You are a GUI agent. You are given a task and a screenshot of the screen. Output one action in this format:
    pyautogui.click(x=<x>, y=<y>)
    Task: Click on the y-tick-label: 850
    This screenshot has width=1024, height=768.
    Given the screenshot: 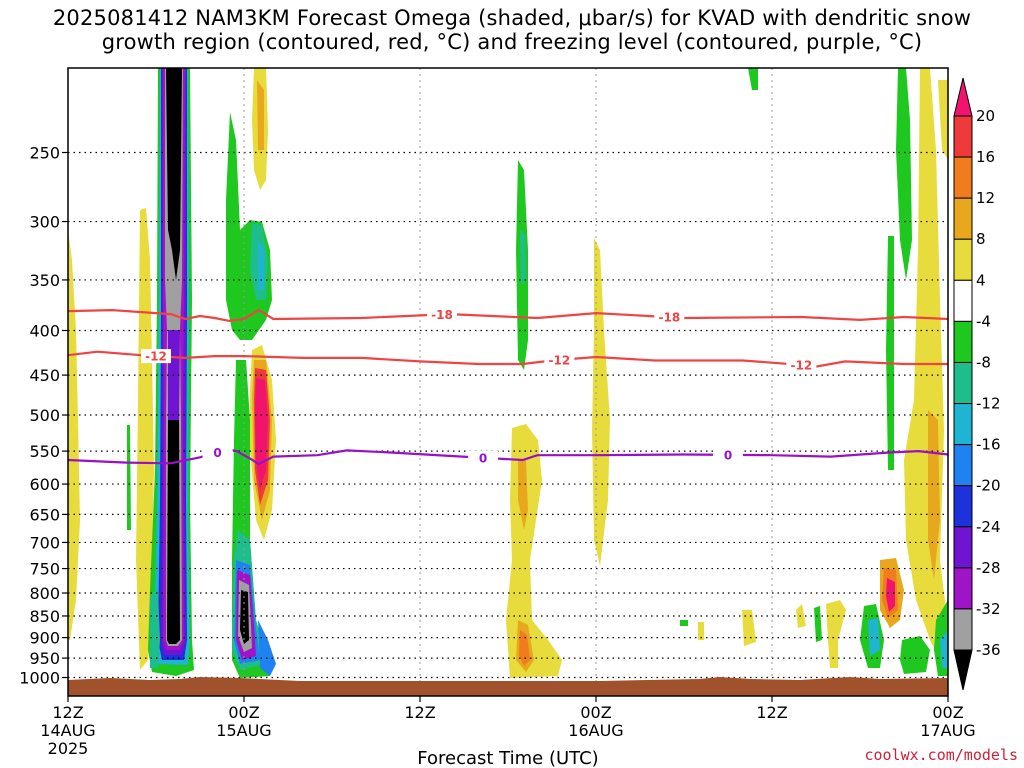 What is the action you would take?
    pyautogui.click(x=44, y=616)
    